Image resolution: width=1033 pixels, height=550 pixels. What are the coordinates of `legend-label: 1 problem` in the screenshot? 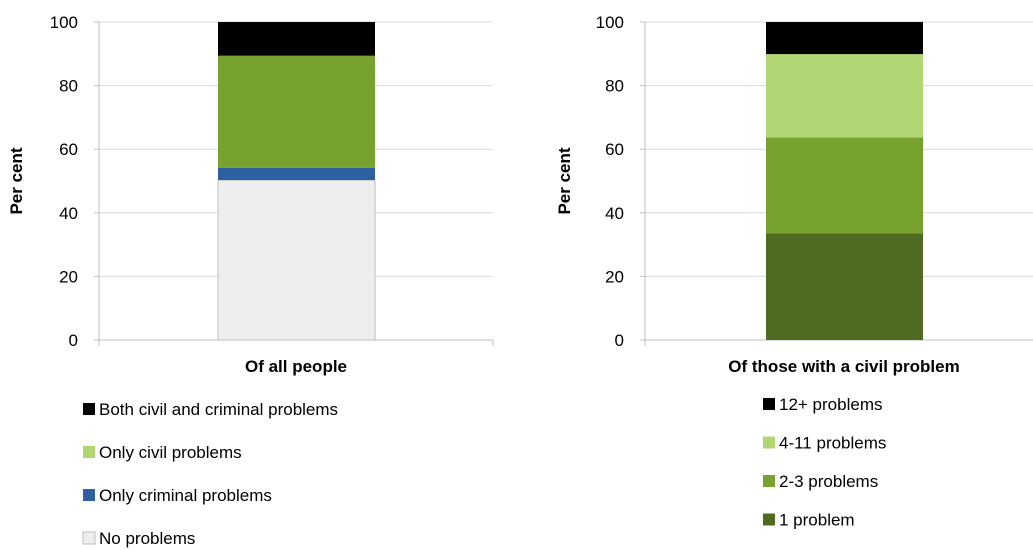 It's located at (817, 520).